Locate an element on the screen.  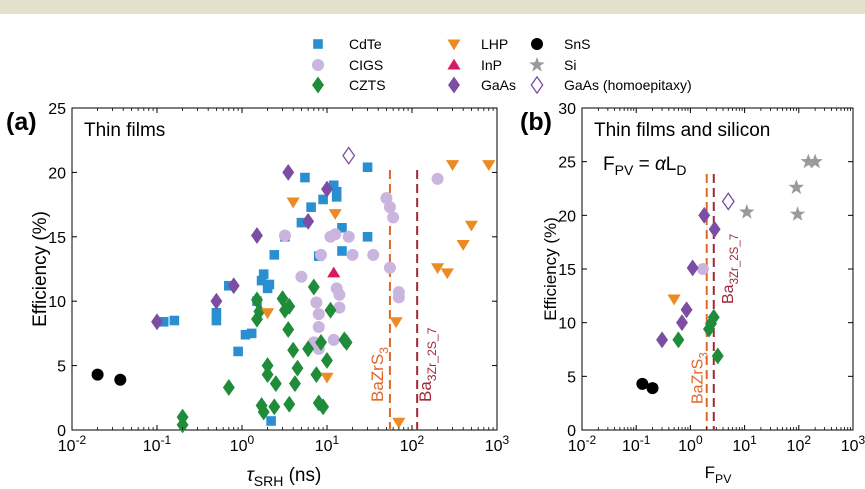
y-tick-label: 15 is located at coordinates (567, 270).